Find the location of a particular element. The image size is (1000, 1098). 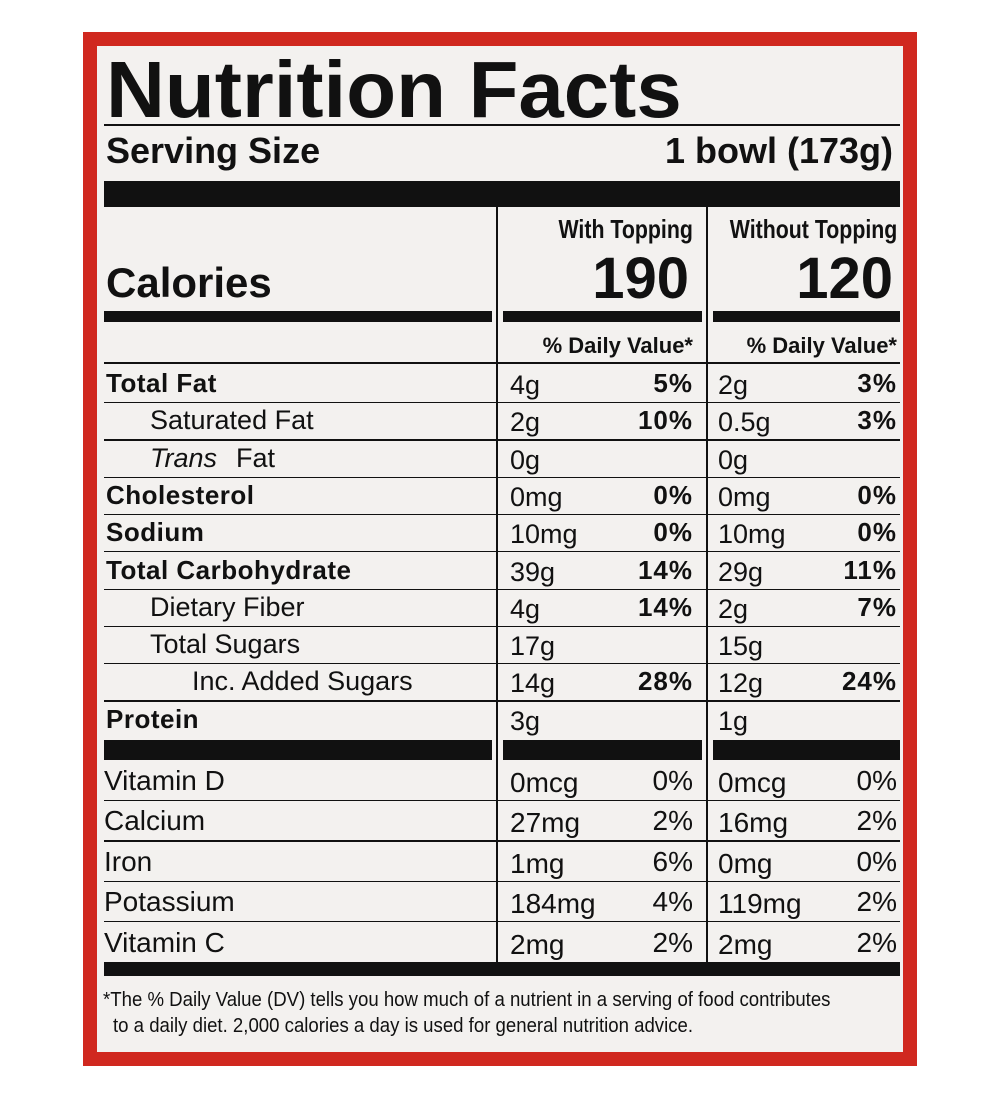

amount: 184mg is located at coordinates (553, 904).